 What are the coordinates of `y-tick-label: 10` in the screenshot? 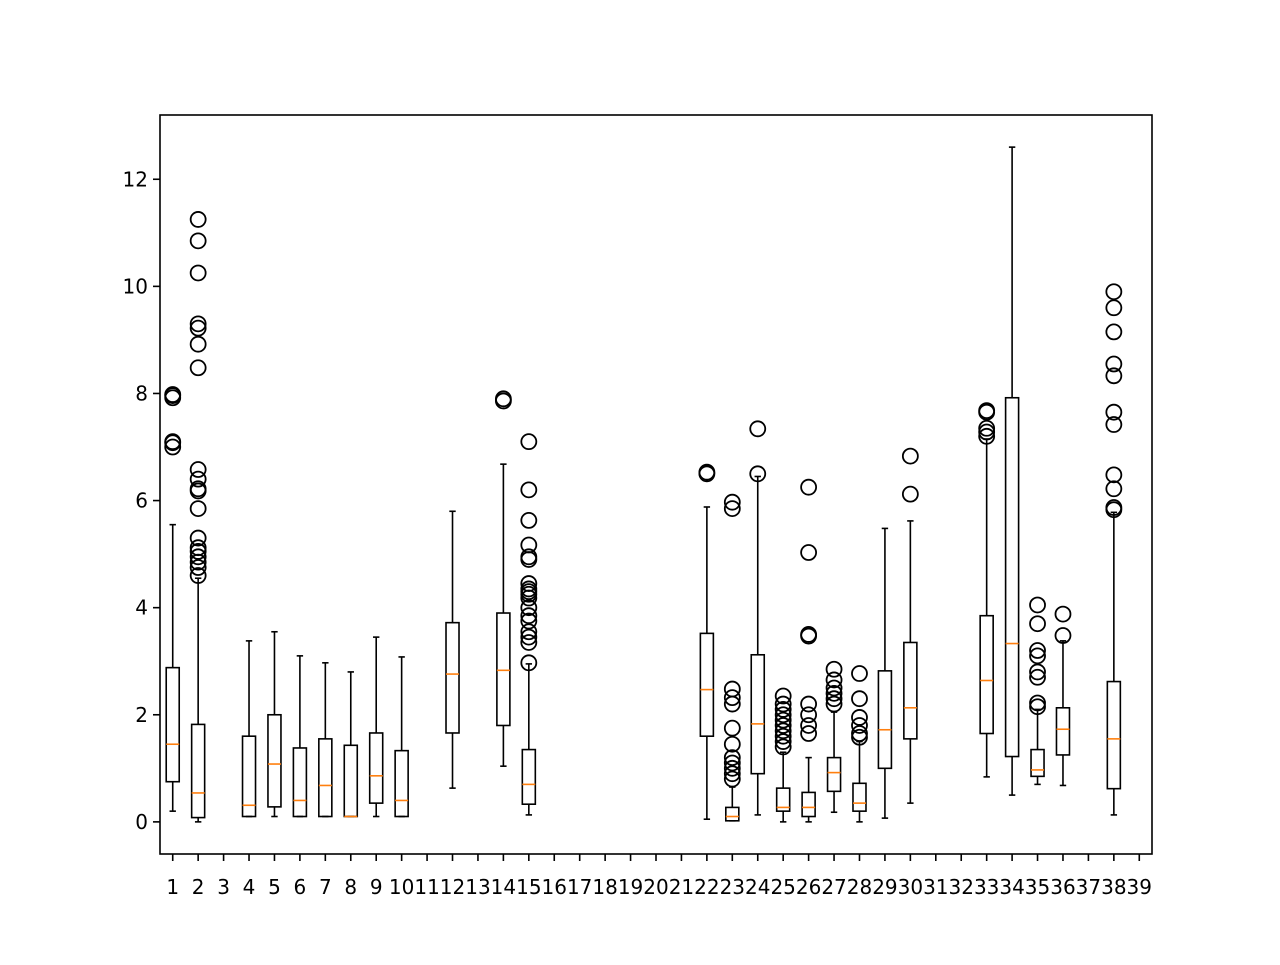 It's located at (135, 286).